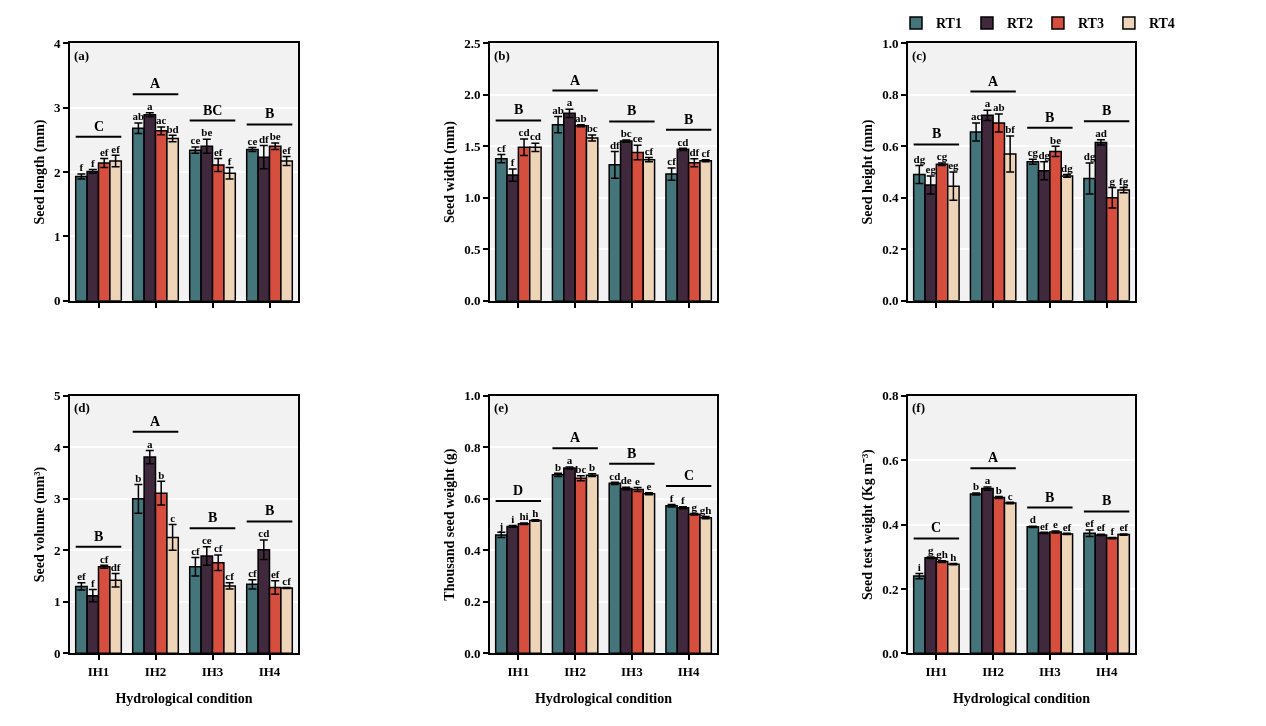 Image resolution: width=1266 pixels, height=726 pixels. Describe the element at coordinates (472, 550) in the screenshot. I see `y-tick-label: 0.4` at that location.